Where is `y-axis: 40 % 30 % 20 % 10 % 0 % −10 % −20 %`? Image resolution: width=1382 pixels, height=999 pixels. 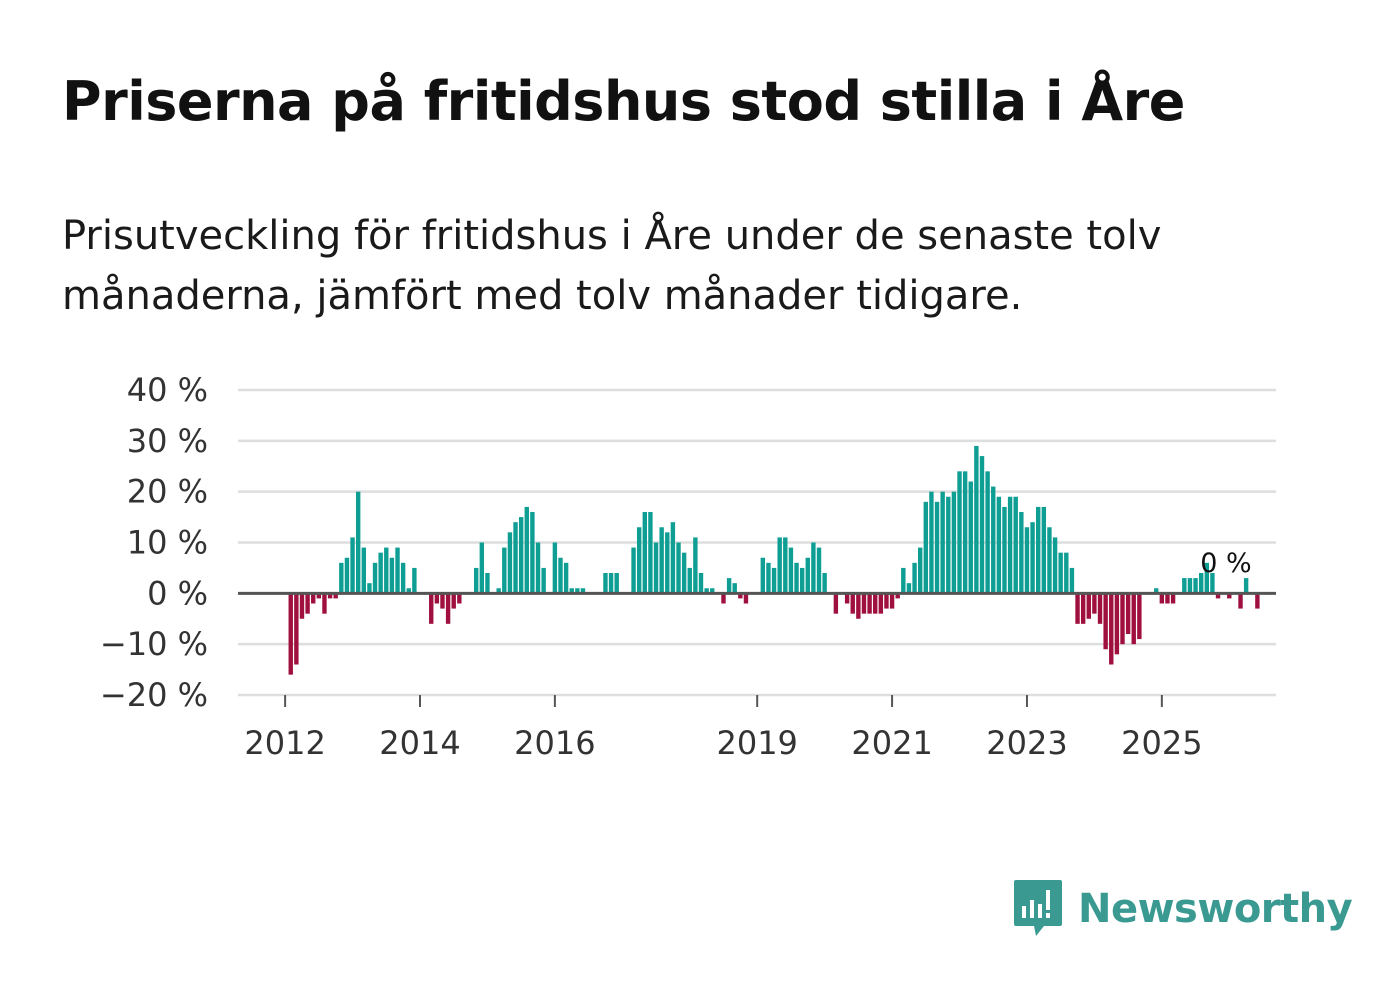
y-axis: 40 % 30 % 20 % 10 % 0 % −10 % −20 % is located at coordinates (154, 542).